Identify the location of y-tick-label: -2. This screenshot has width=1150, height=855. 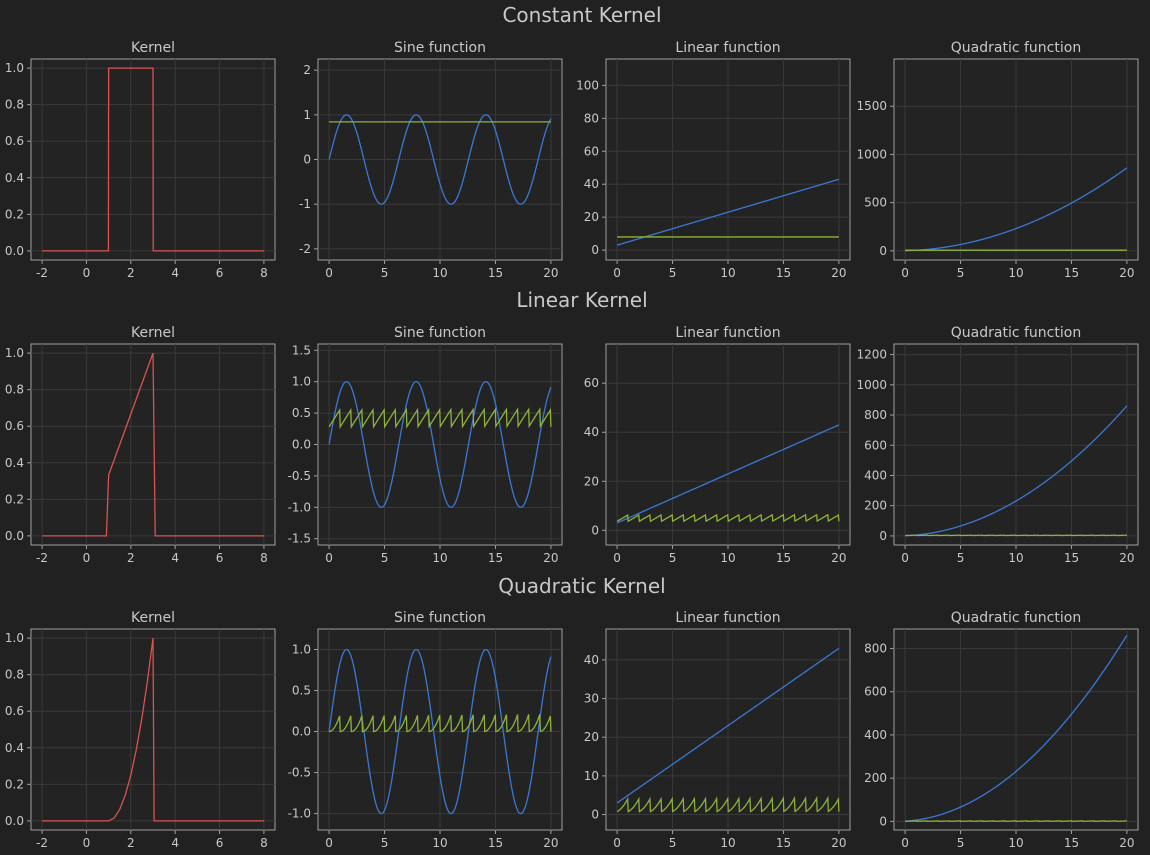
(305, 249).